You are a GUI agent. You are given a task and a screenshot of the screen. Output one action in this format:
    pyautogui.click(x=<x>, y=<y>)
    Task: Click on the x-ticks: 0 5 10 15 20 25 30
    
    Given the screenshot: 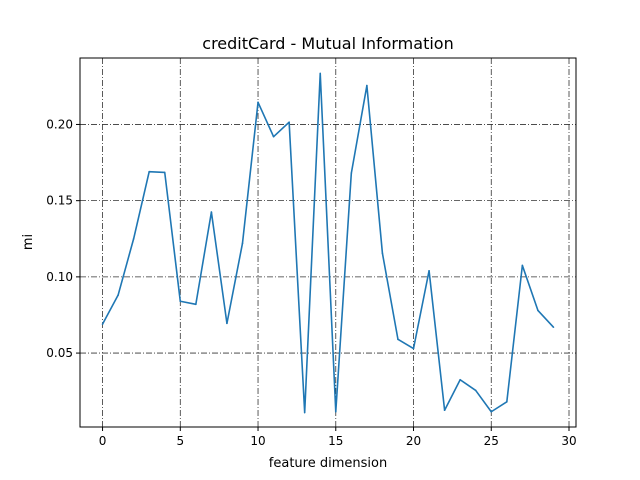 What is the action you would take?
    pyautogui.click(x=338, y=437)
    